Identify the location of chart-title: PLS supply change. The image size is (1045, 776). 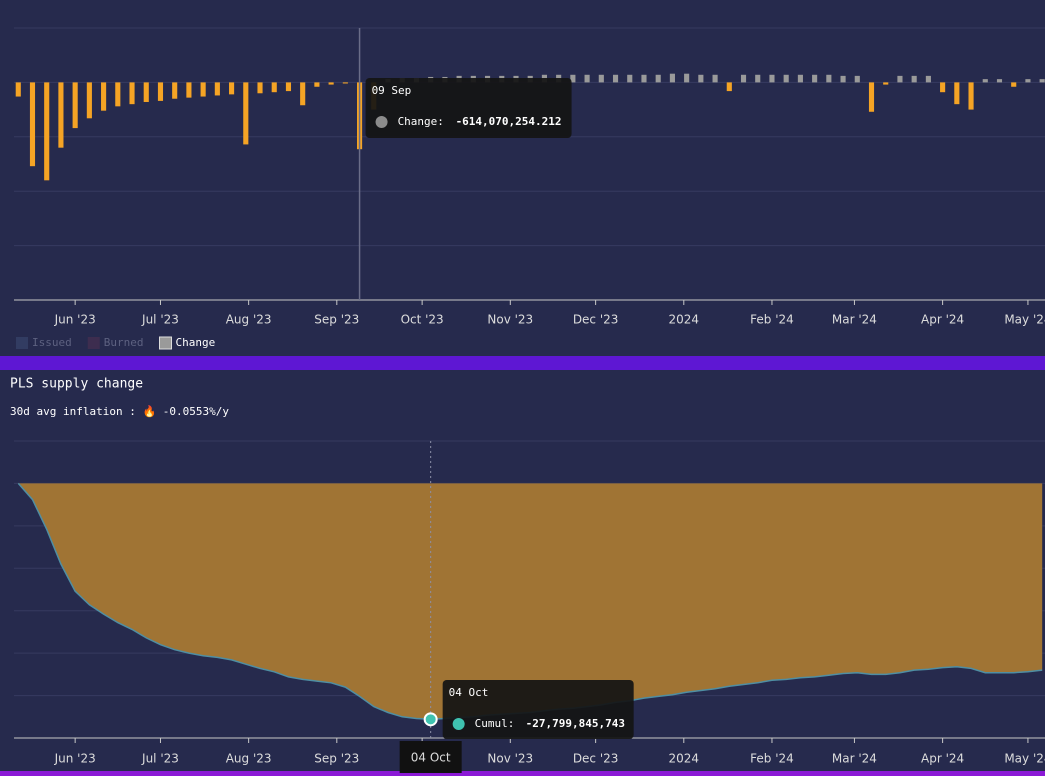
(76, 384).